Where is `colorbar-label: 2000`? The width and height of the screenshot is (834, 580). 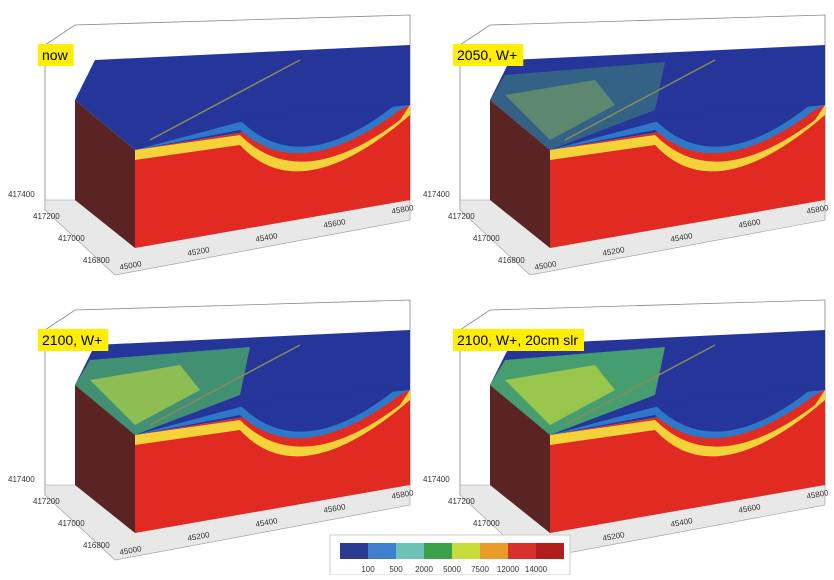 colorbar-label: 2000 is located at coordinates (424, 569).